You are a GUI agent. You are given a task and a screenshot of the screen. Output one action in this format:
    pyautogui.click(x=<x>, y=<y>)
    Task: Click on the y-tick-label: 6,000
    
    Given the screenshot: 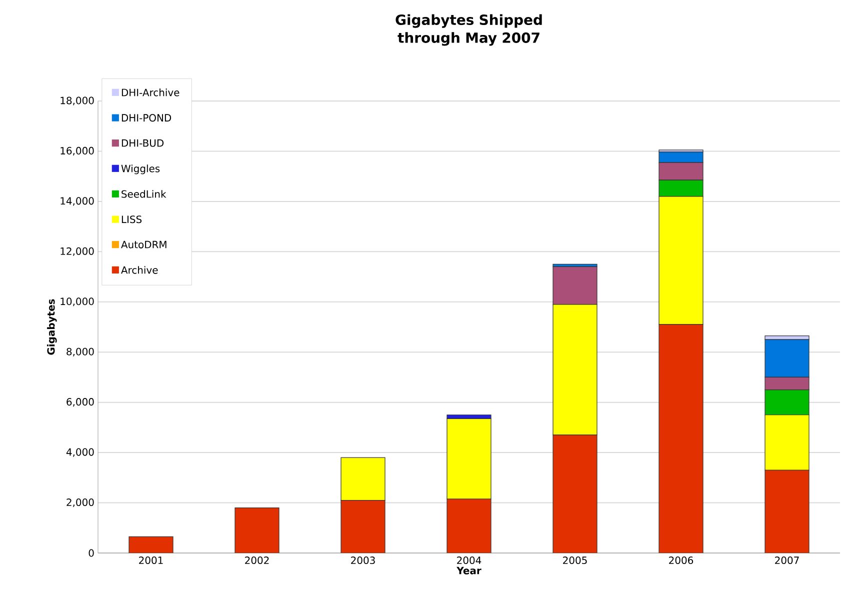 What is the action you would take?
    pyautogui.click(x=80, y=402)
    